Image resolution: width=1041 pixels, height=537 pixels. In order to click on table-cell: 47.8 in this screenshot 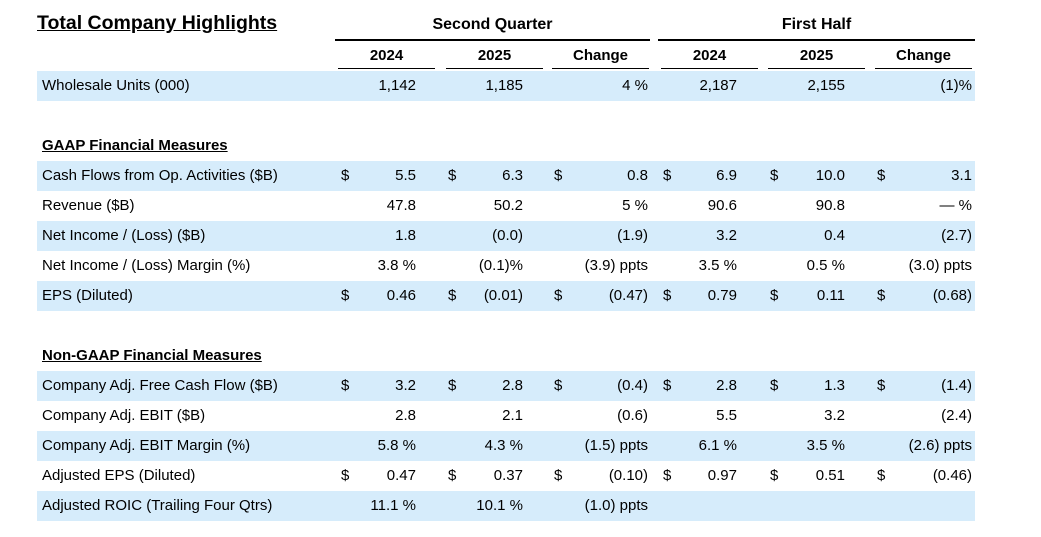, I will do `click(401, 205)`.